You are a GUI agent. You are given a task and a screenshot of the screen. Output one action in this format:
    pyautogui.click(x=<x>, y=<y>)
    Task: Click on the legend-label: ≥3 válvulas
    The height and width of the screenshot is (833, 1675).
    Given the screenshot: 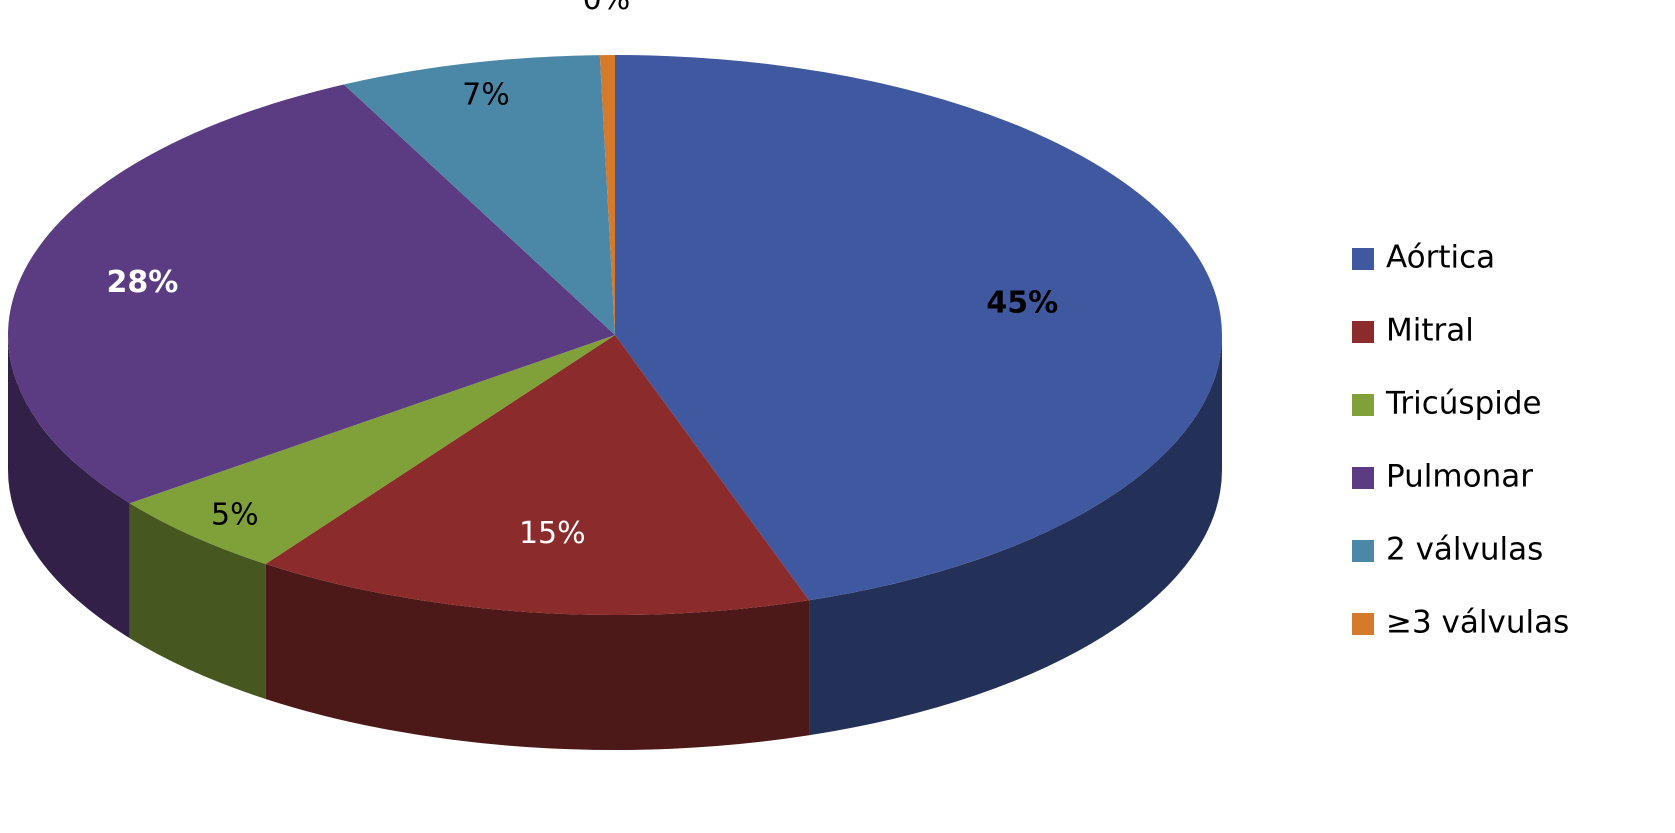 What is the action you would take?
    pyautogui.click(x=1477, y=623)
    